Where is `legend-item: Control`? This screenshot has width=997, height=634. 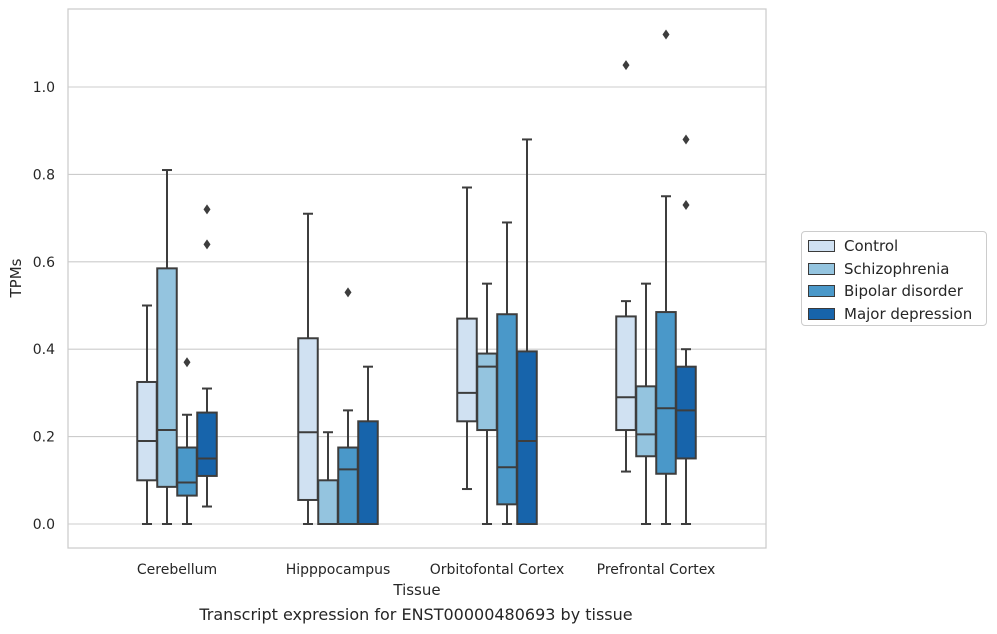 legend-item: Control is located at coordinates (897, 246).